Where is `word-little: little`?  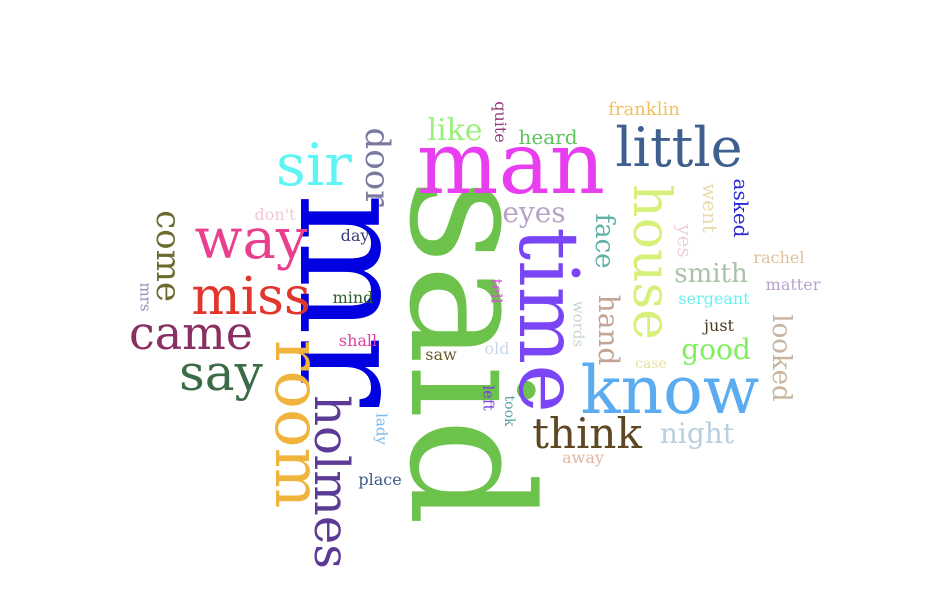 word-little: little is located at coordinates (679, 147).